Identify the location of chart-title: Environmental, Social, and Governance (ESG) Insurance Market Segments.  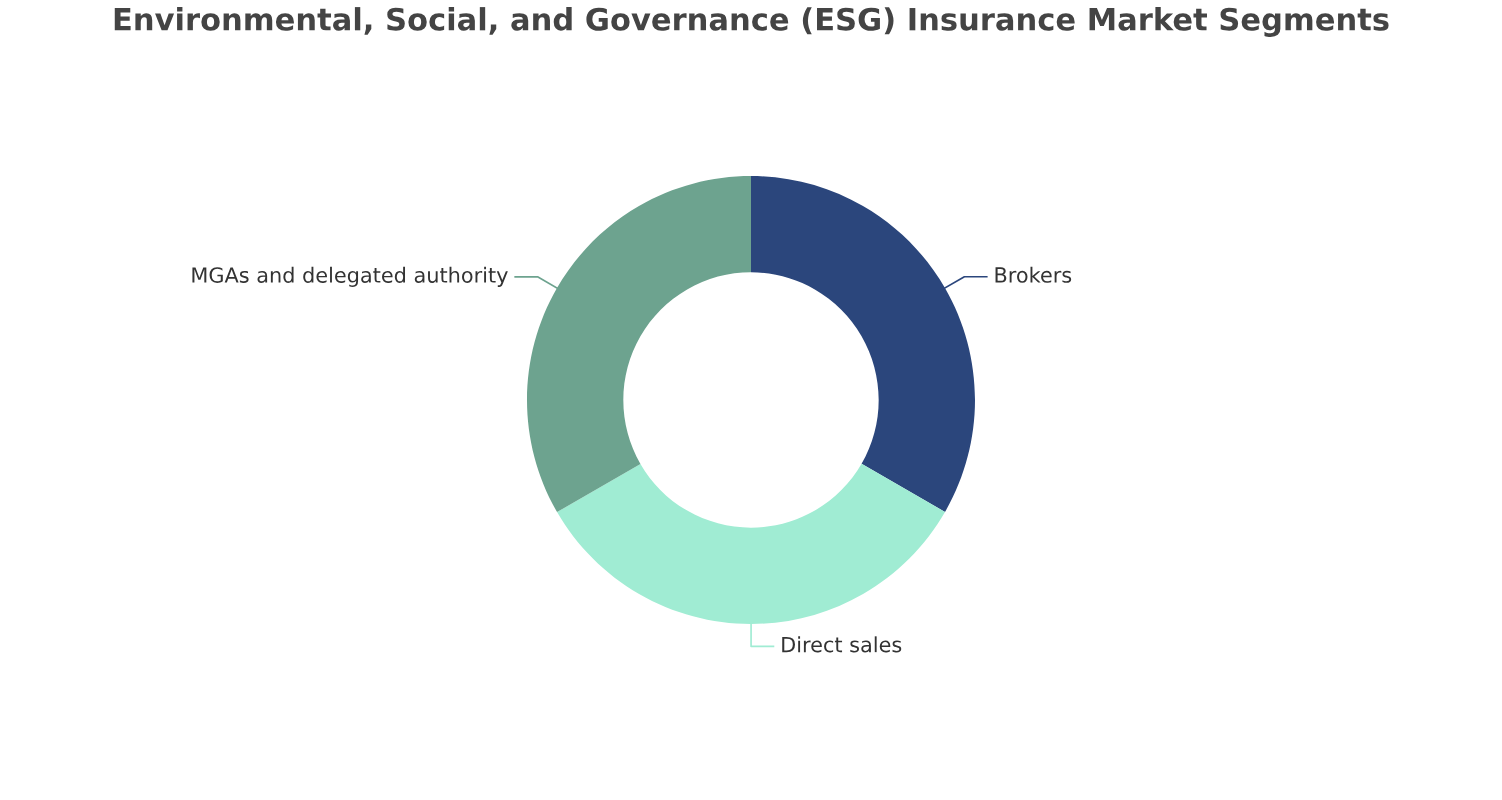
(751, 22).